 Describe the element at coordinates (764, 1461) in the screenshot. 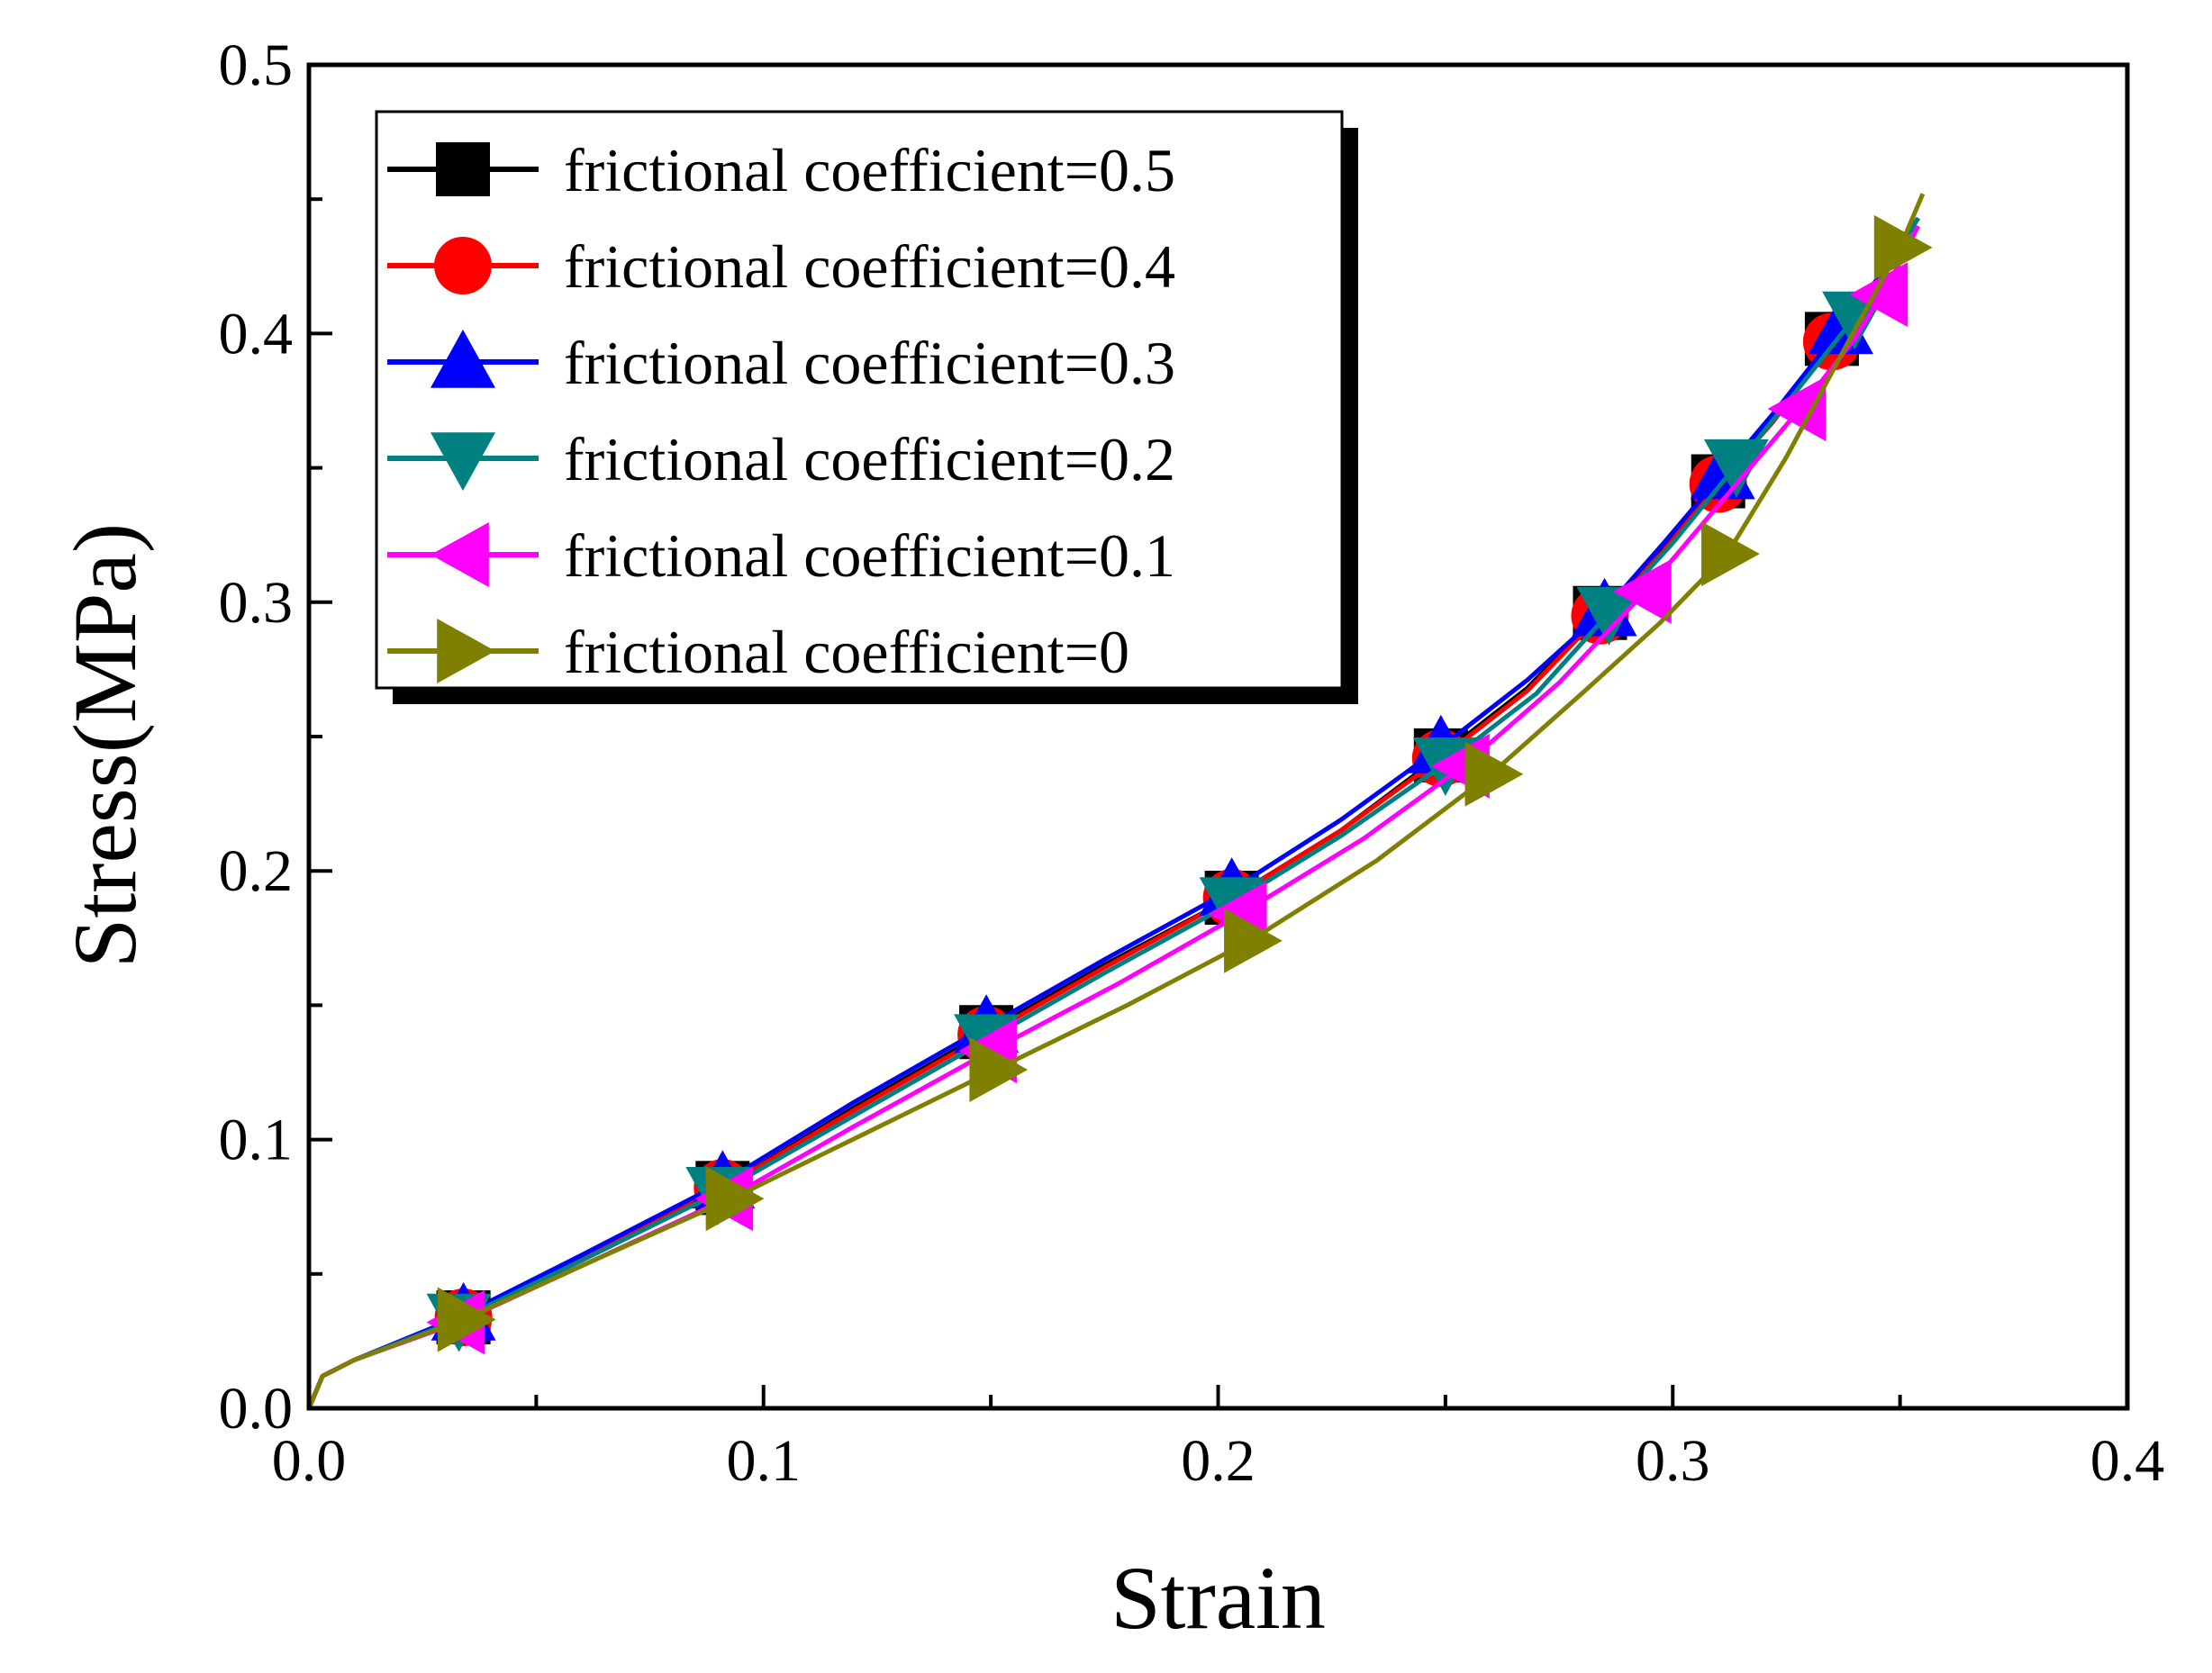

I see `x-tick-label: 0.1` at that location.